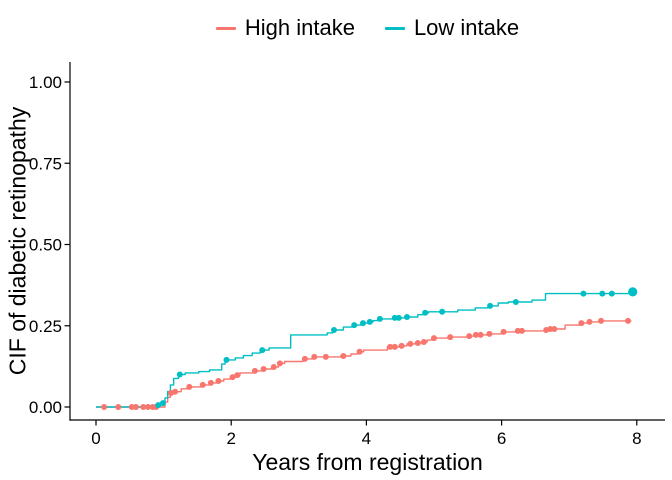  What do you see at coordinates (501, 438) in the screenshot?
I see `x-tick-label: 6` at bounding box center [501, 438].